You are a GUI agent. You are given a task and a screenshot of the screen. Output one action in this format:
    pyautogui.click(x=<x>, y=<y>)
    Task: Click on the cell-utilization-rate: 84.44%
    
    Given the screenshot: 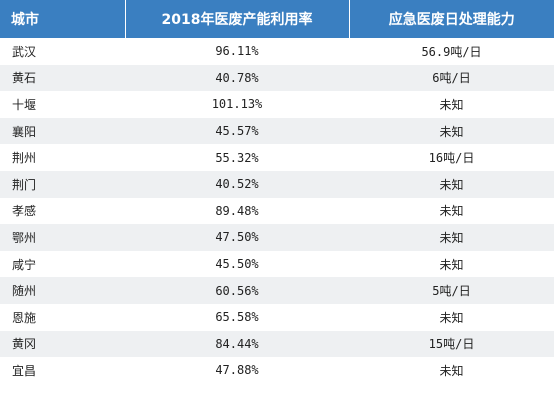 What is the action you would take?
    pyautogui.click(x=237, y=344)
    